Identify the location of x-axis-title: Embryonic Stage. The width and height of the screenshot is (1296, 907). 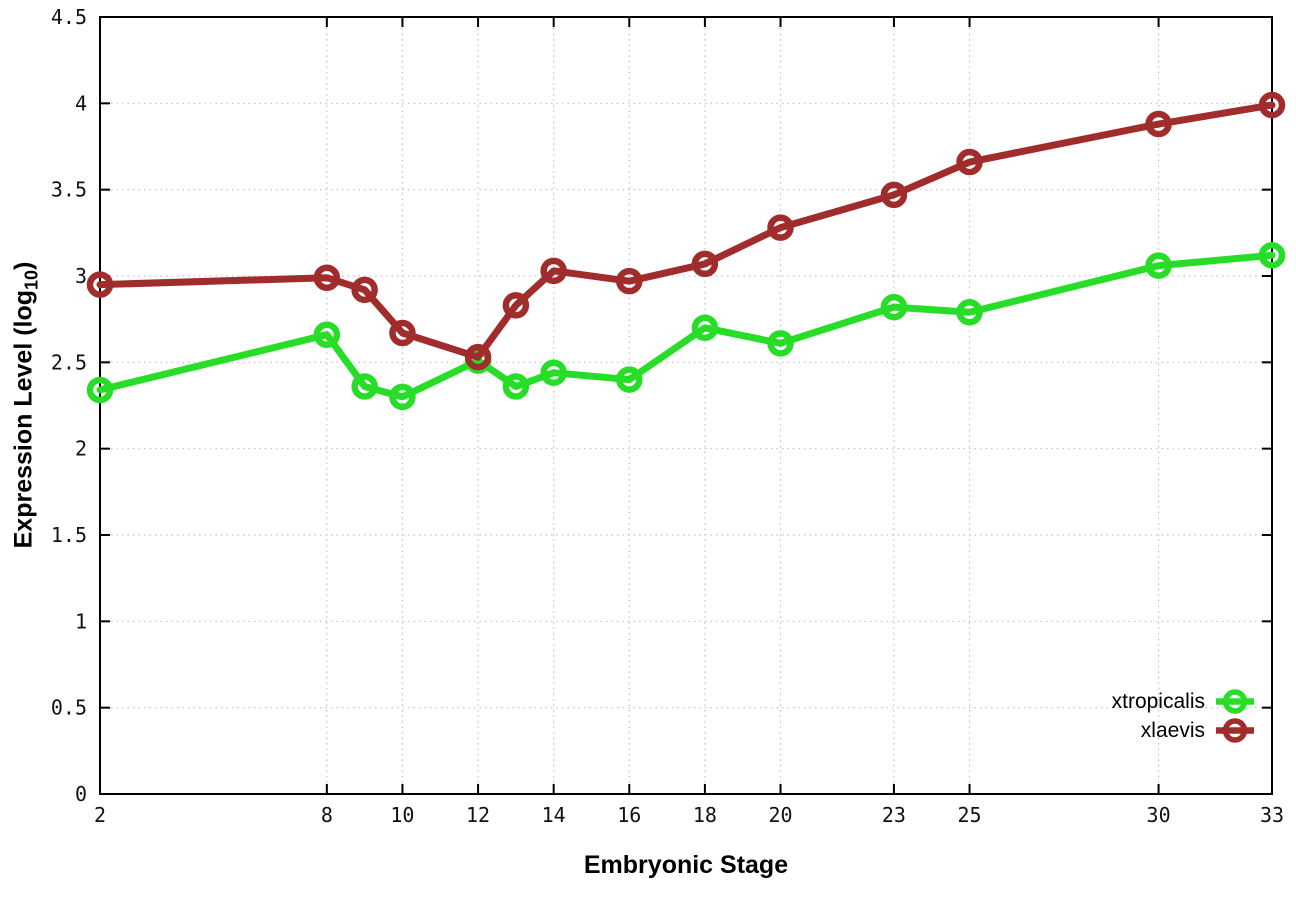
(686, 865).